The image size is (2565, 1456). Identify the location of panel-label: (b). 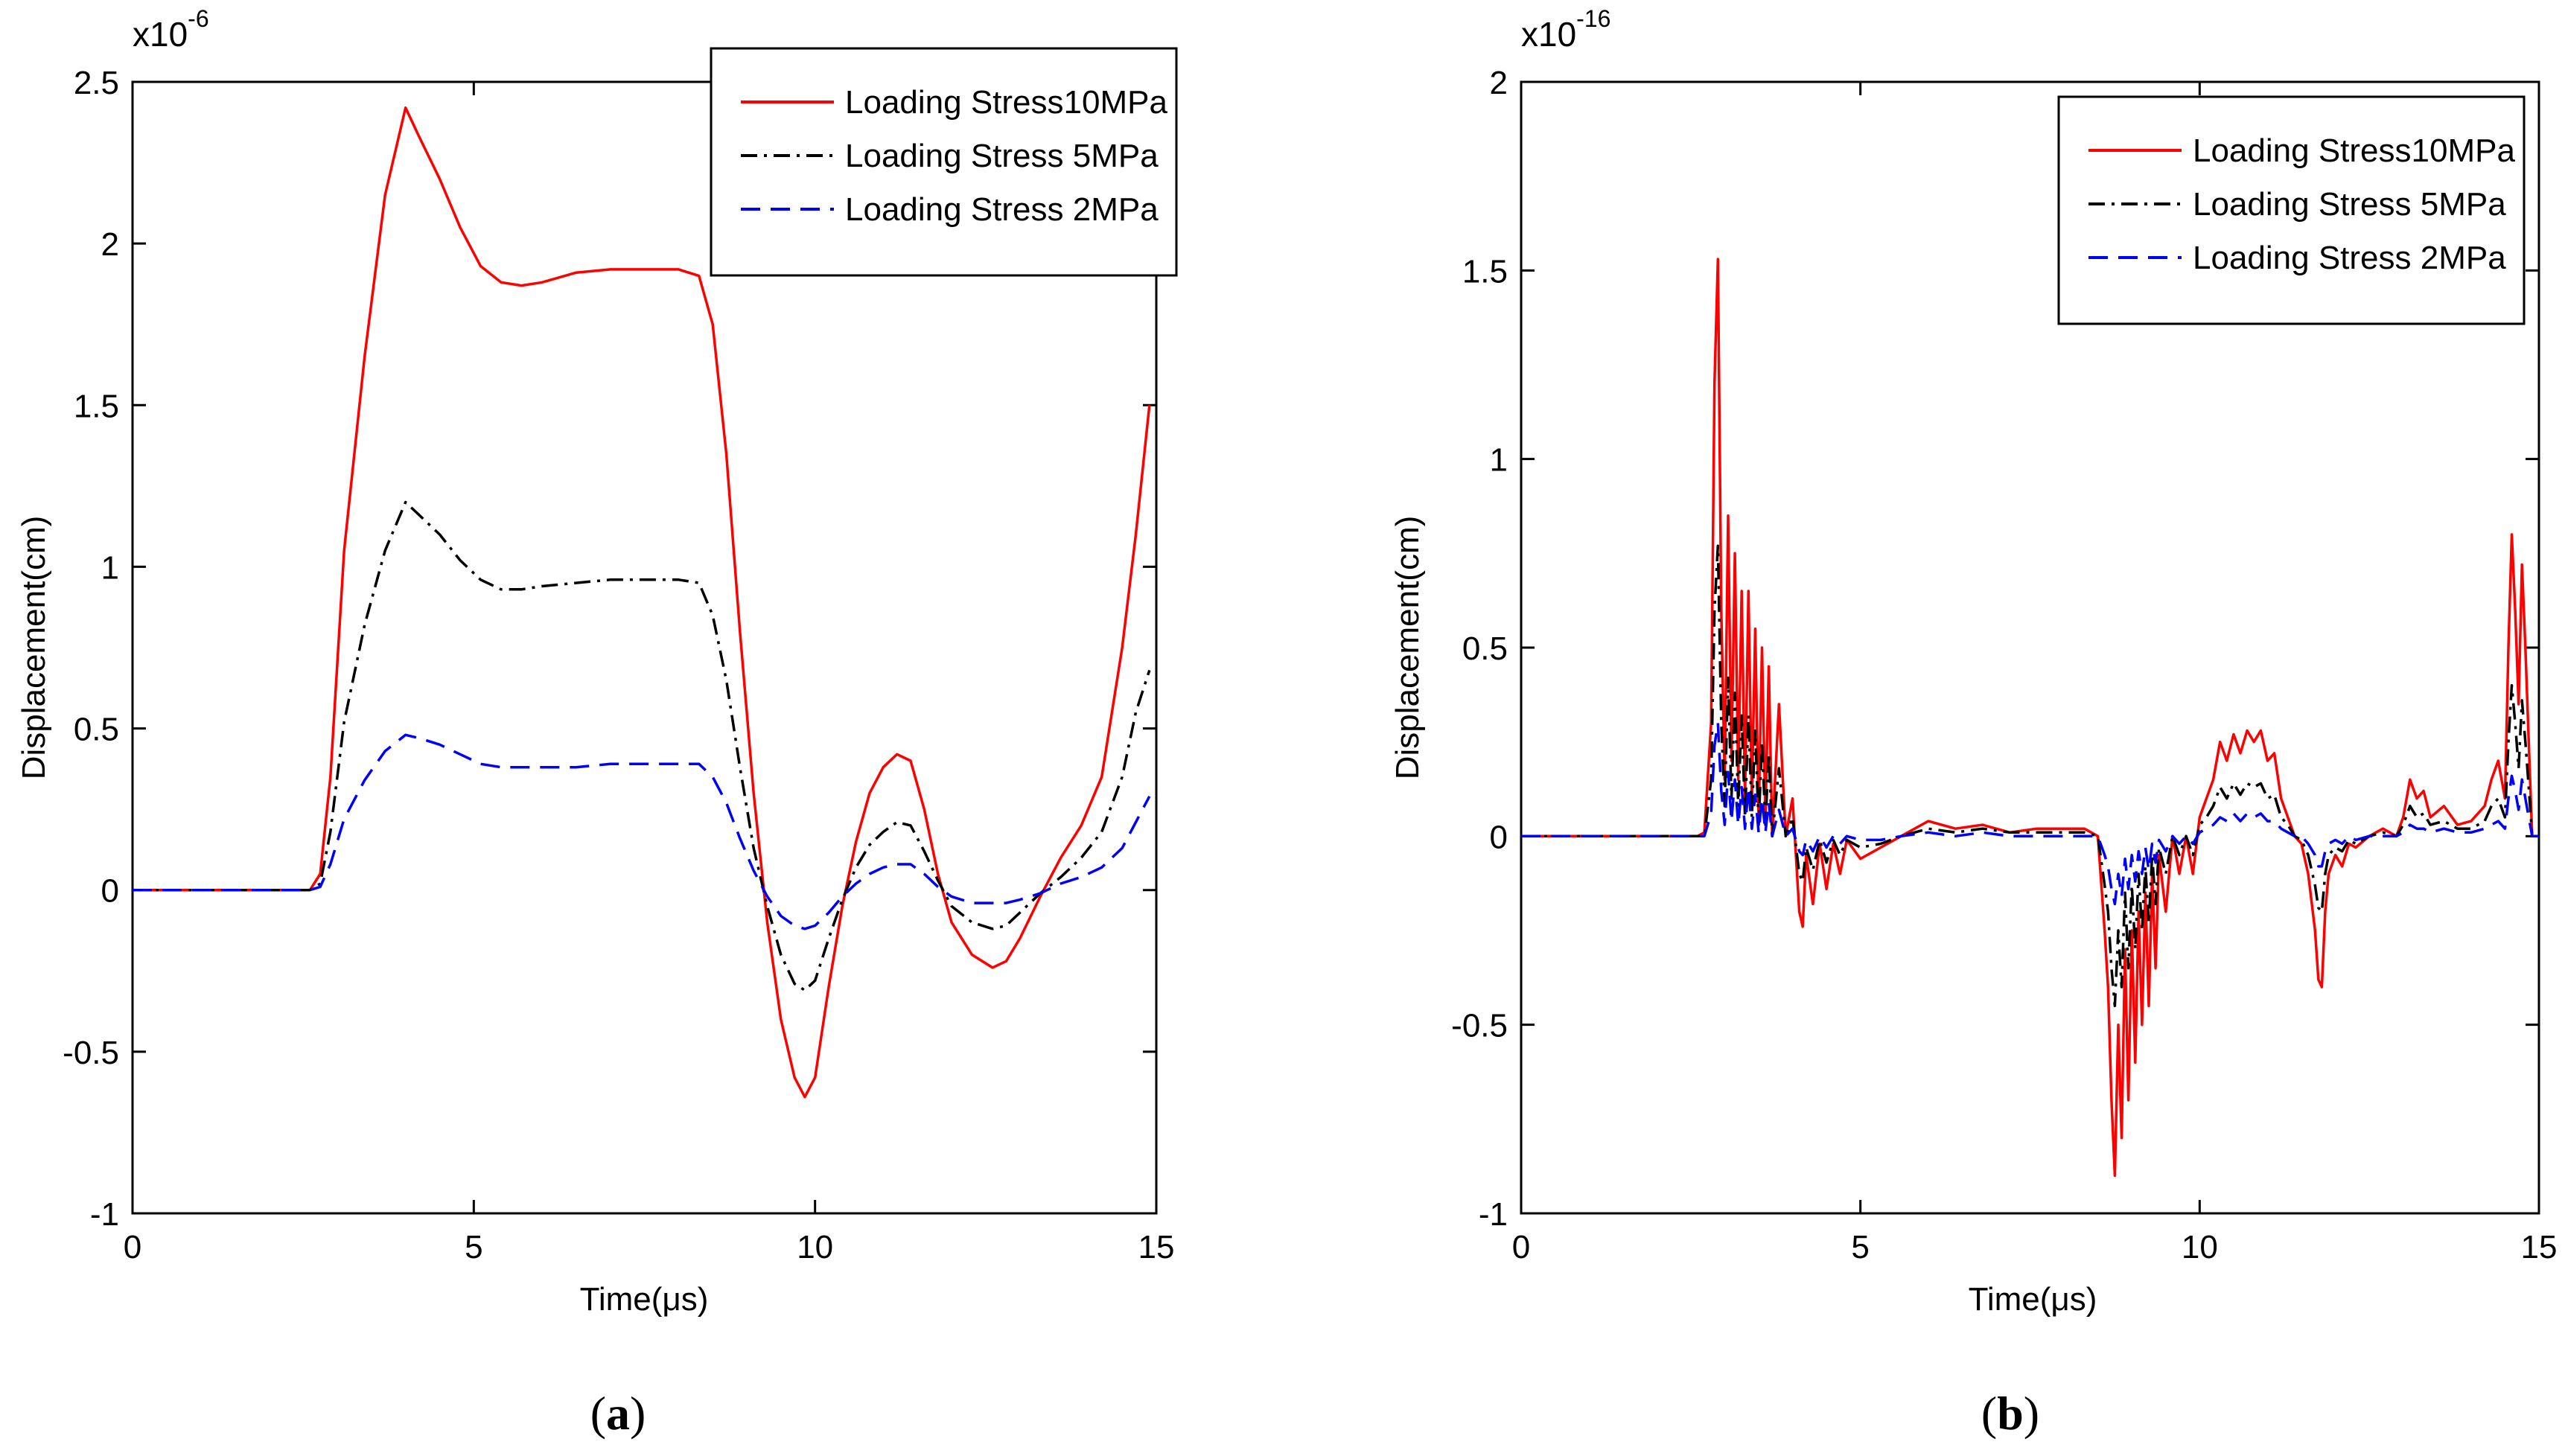
(2010, 1413).